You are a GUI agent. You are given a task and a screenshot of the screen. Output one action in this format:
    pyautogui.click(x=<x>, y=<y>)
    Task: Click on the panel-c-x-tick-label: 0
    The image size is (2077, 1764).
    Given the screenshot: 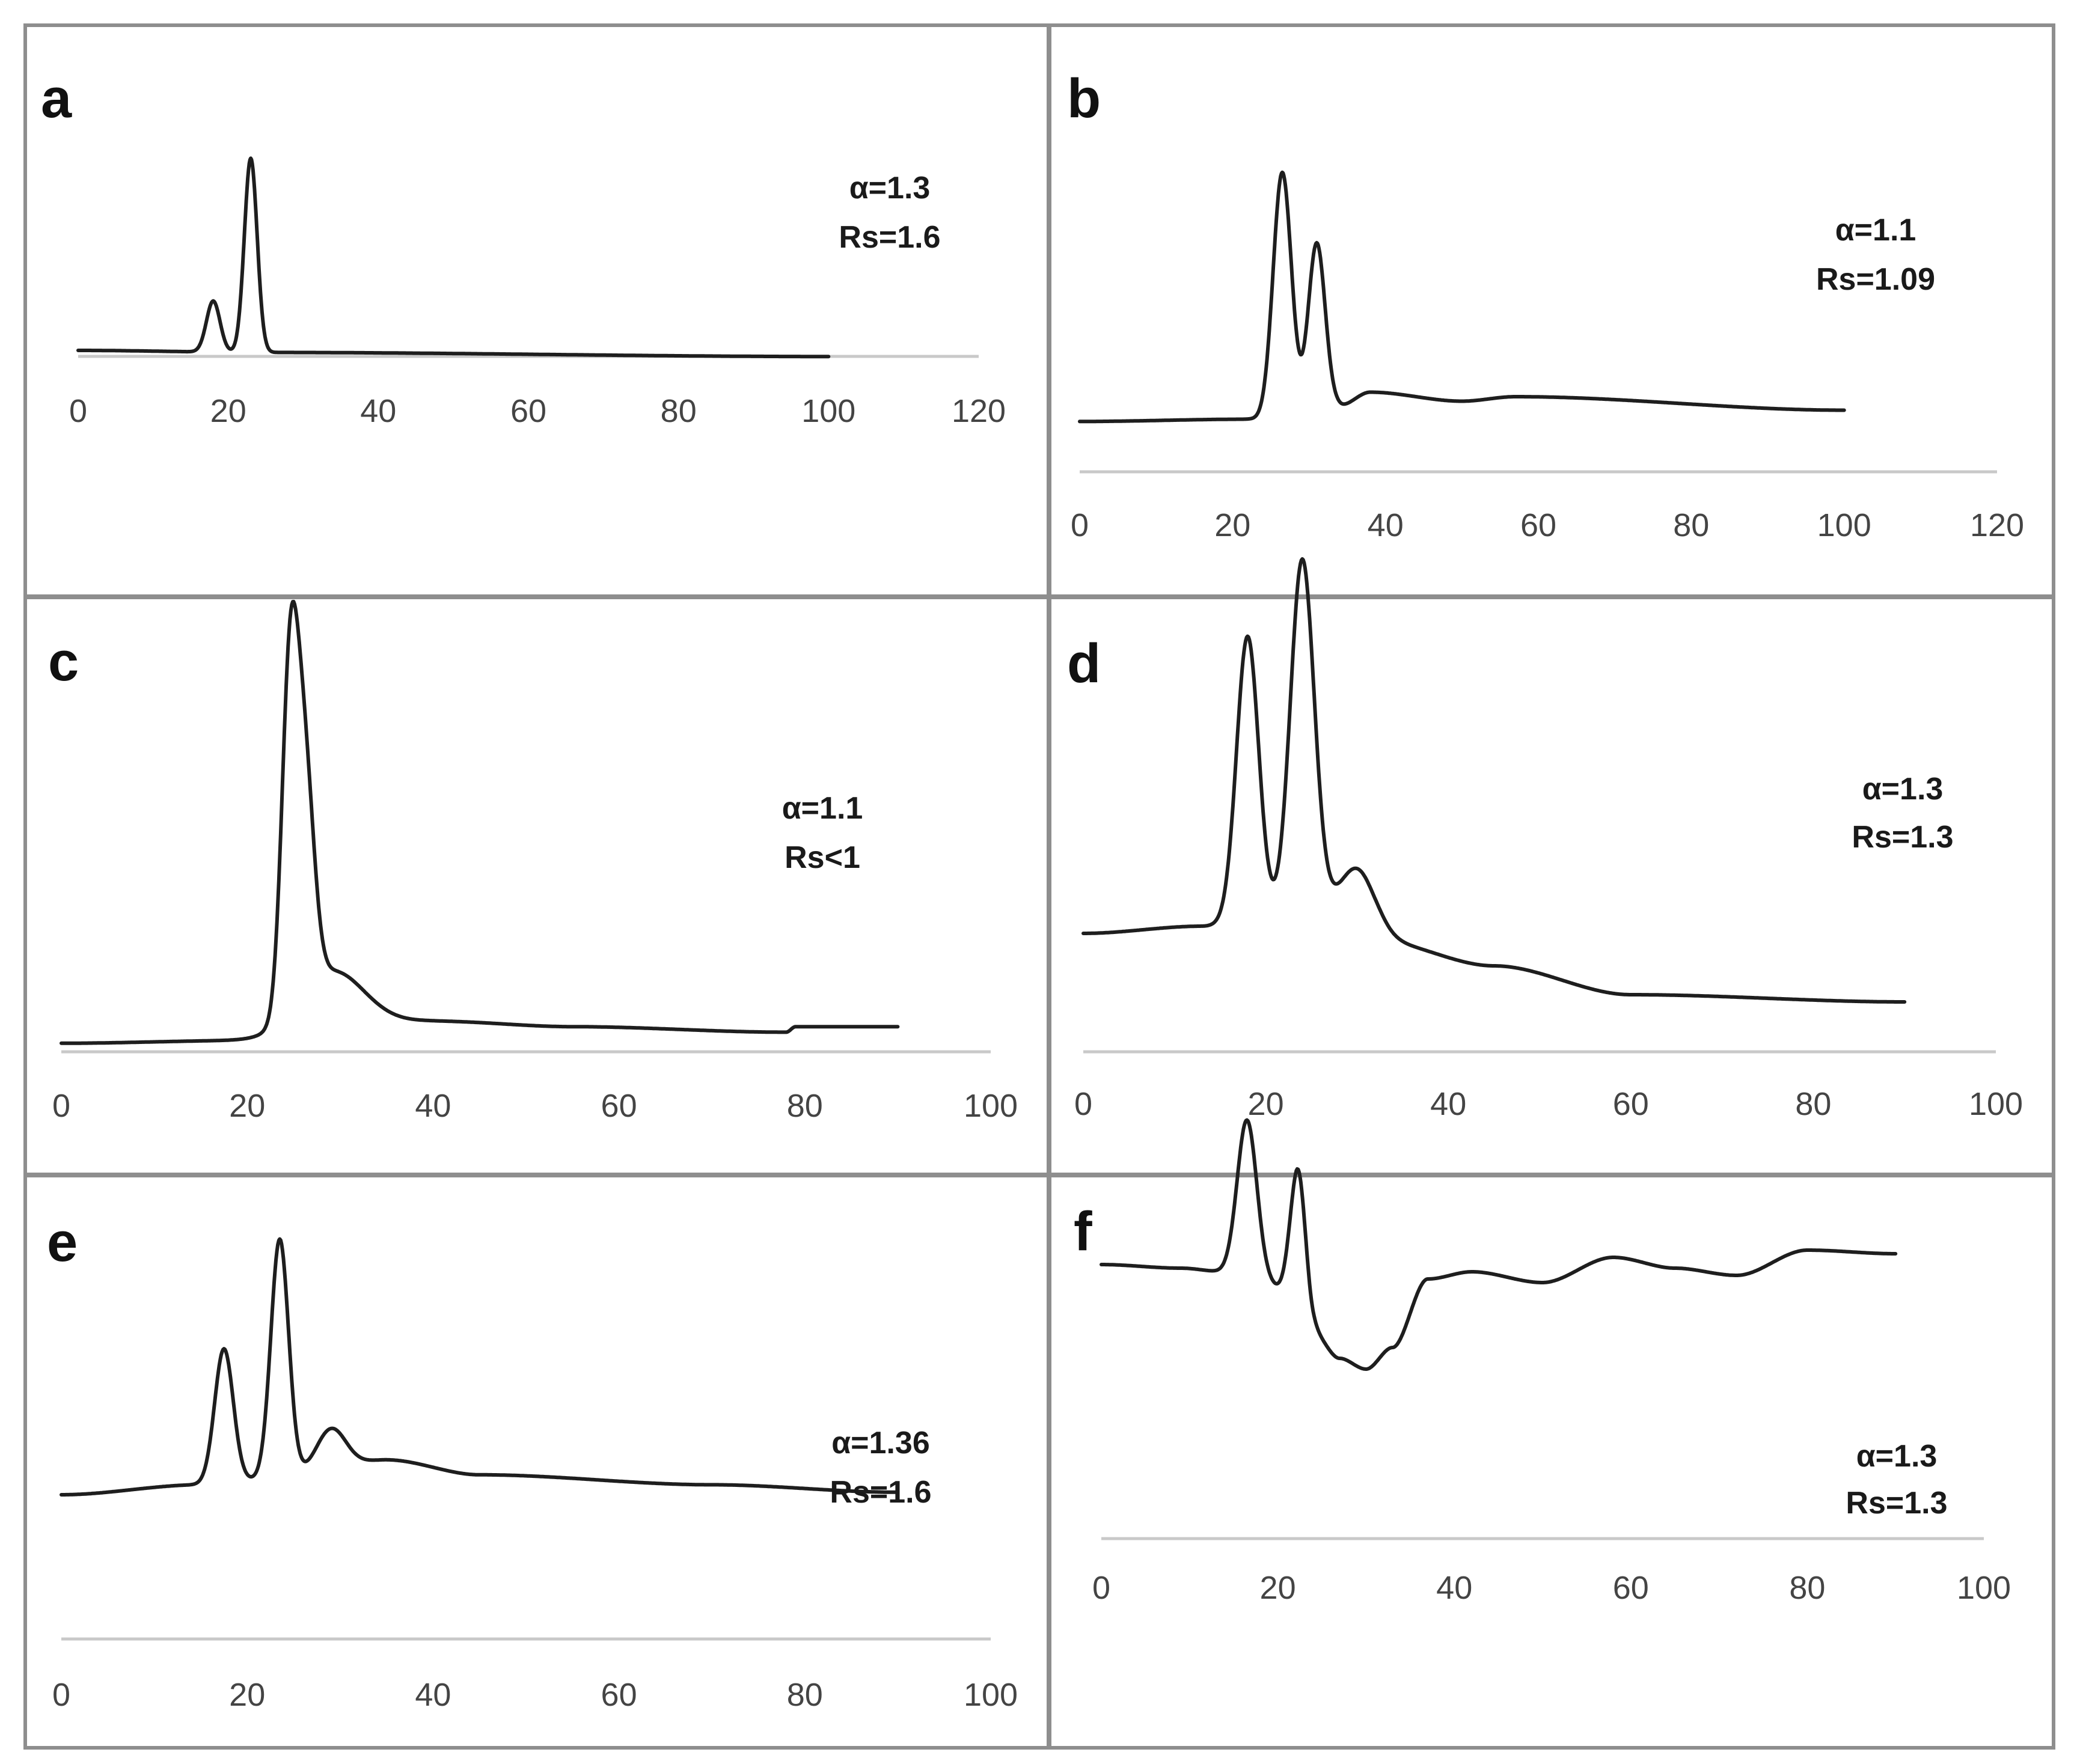 What is the action you would take?
    pyautogui.click(x=61, y=1106)
    